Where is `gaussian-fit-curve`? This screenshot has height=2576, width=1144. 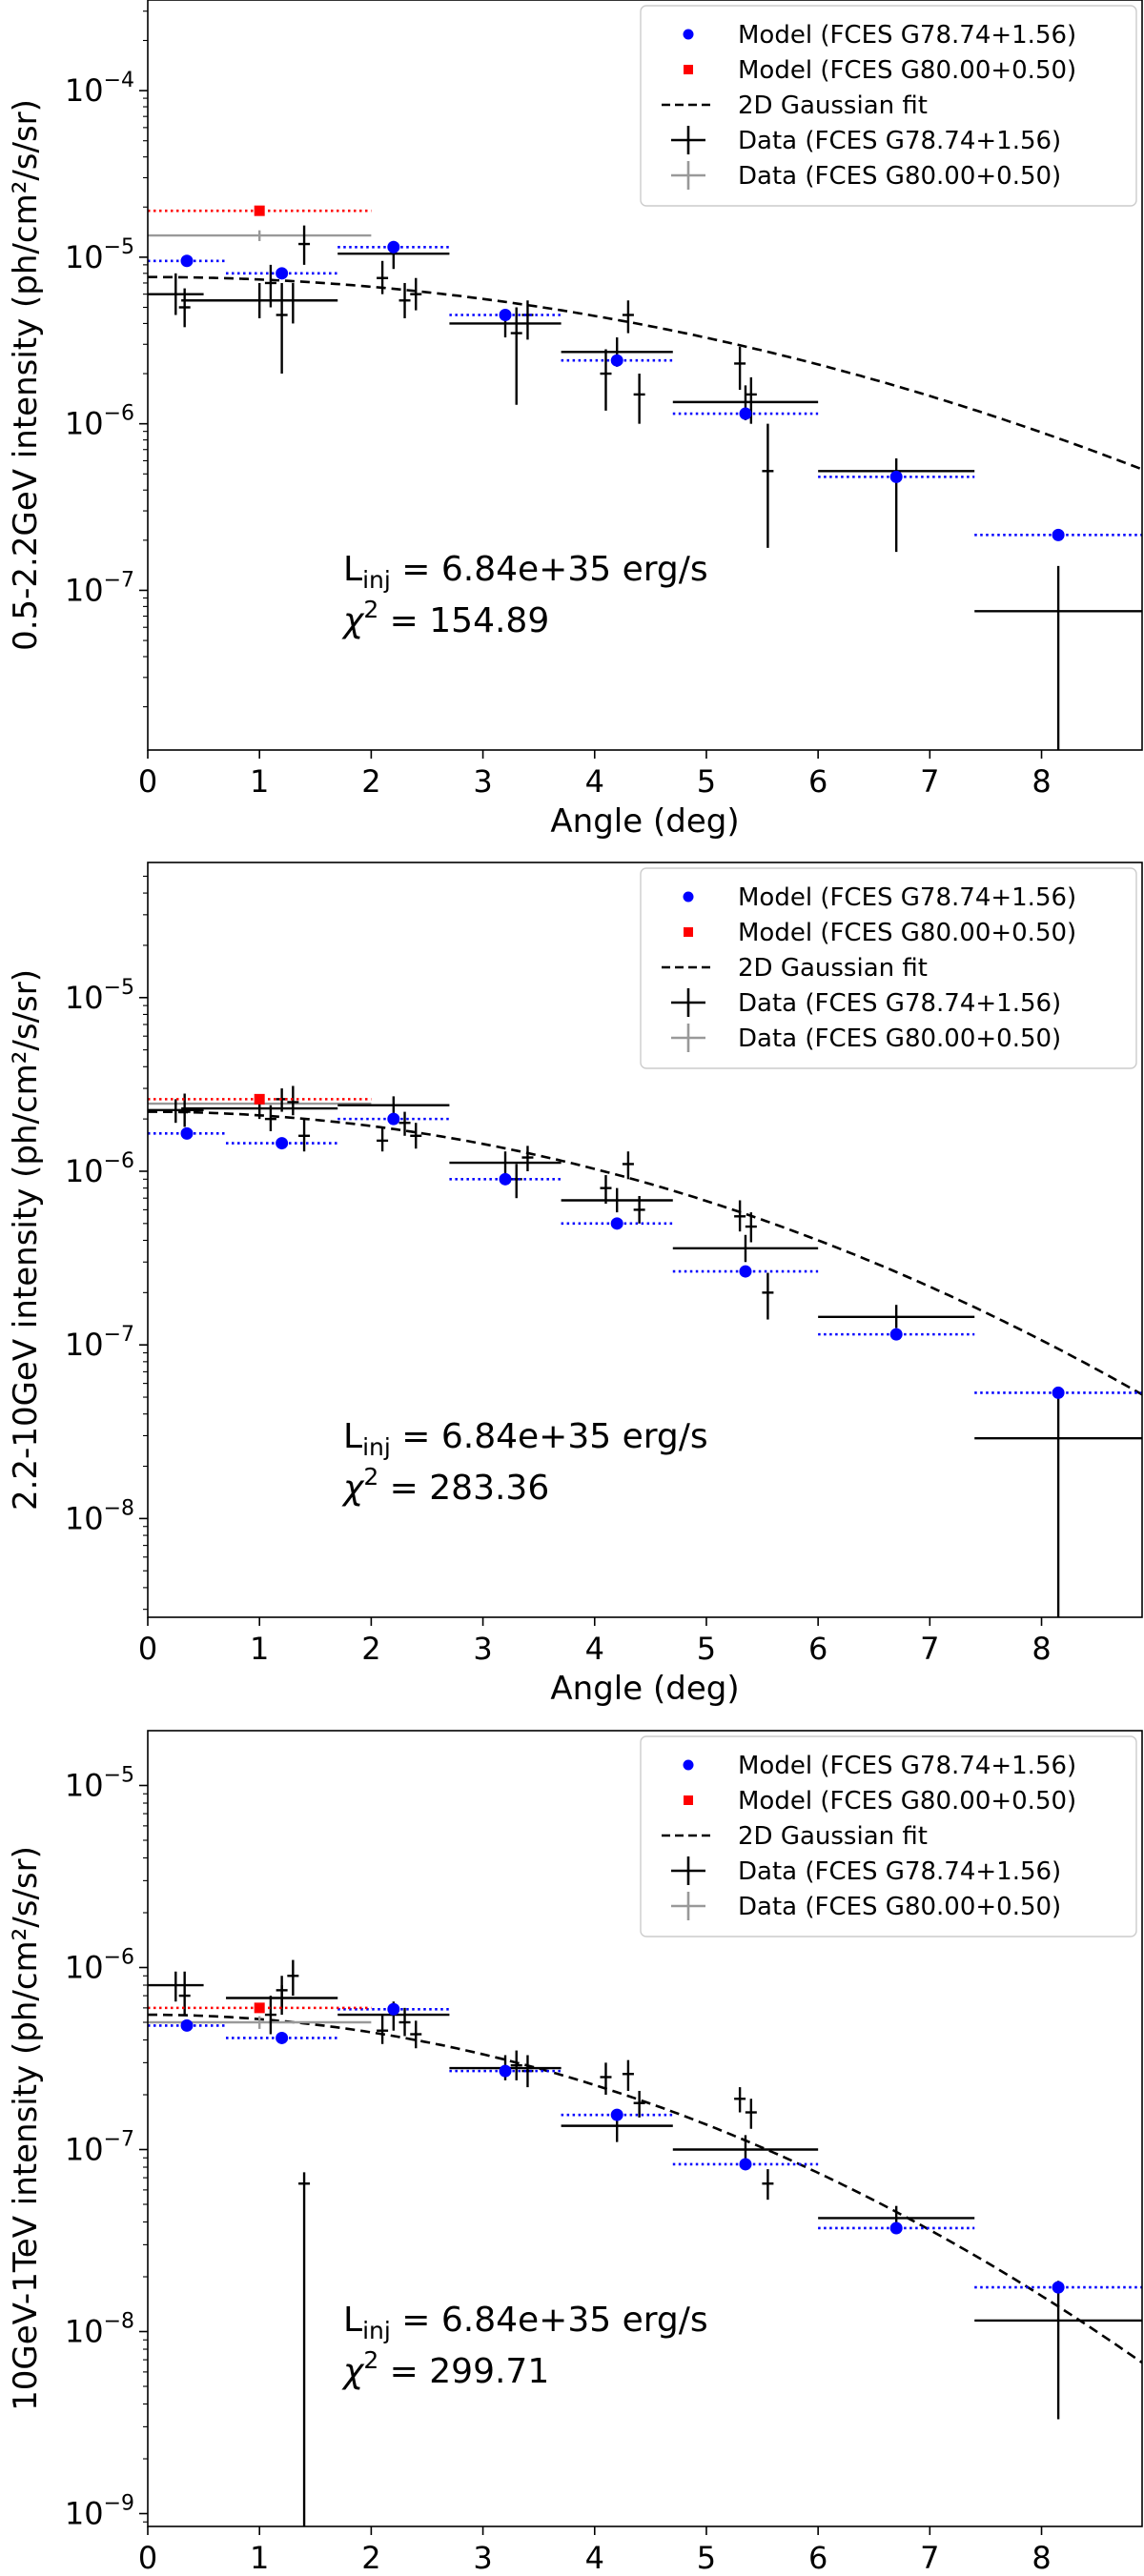
gaussian-fit-curve is located at coordinates (645, 1253).